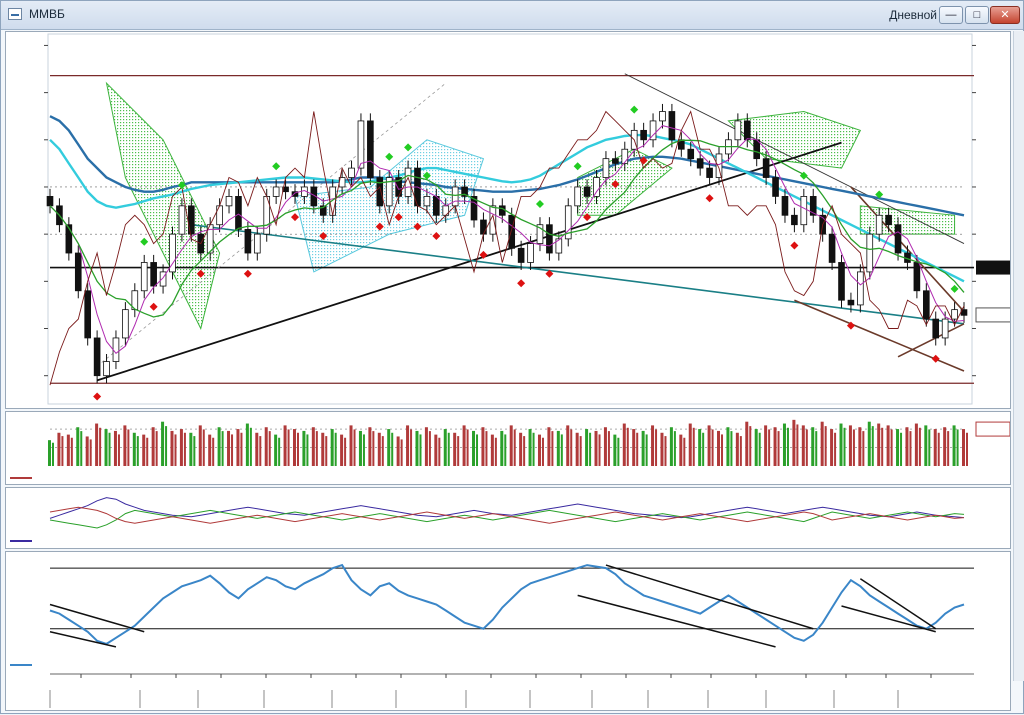  What do you see at coordinates (507, 515) in the screenshot?
I see `adx-series-line` at bounding box center [507, 515].